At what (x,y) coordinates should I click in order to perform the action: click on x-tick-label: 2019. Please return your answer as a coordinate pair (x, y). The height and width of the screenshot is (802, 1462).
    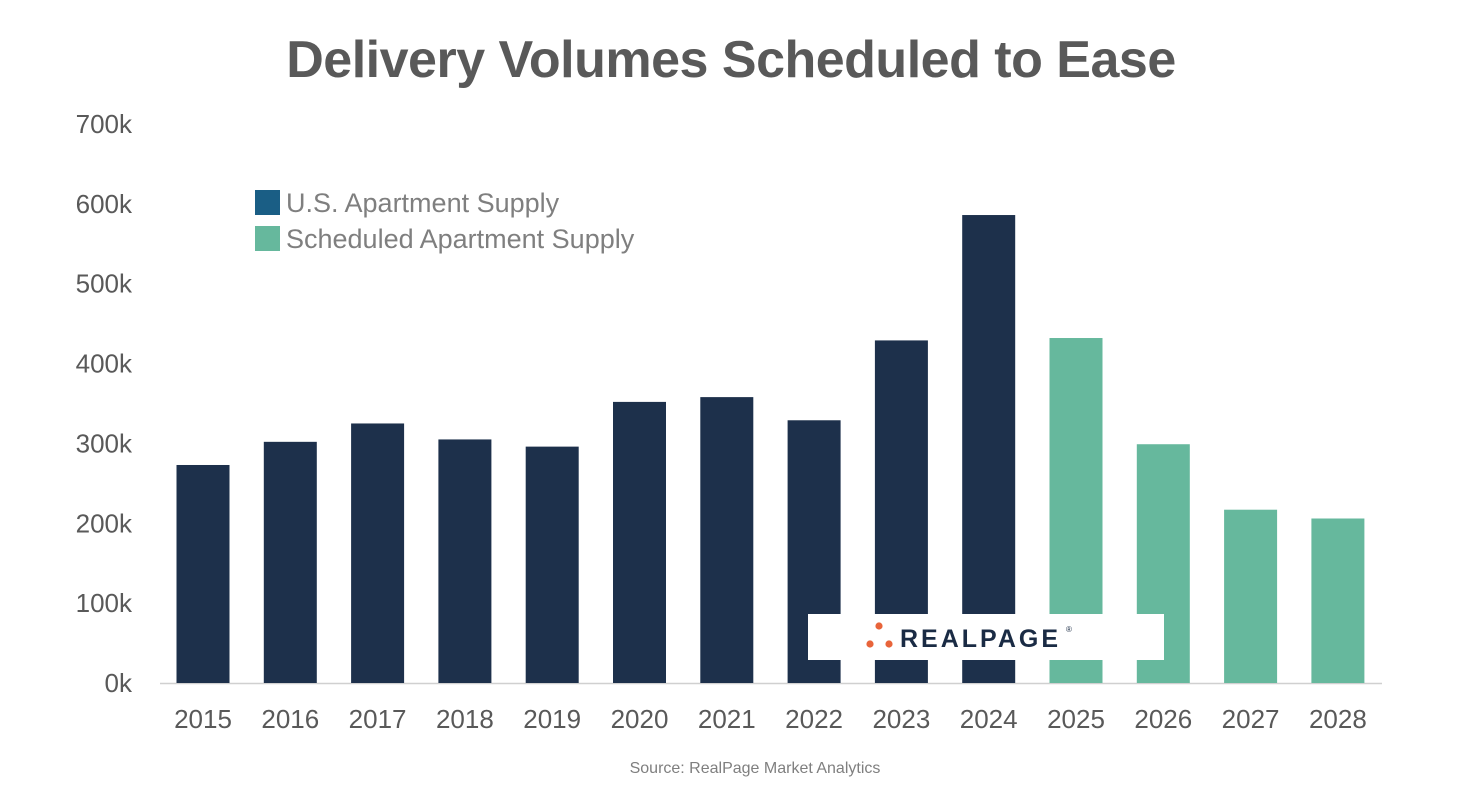
    Looking at the image, I should click on (552, 719).